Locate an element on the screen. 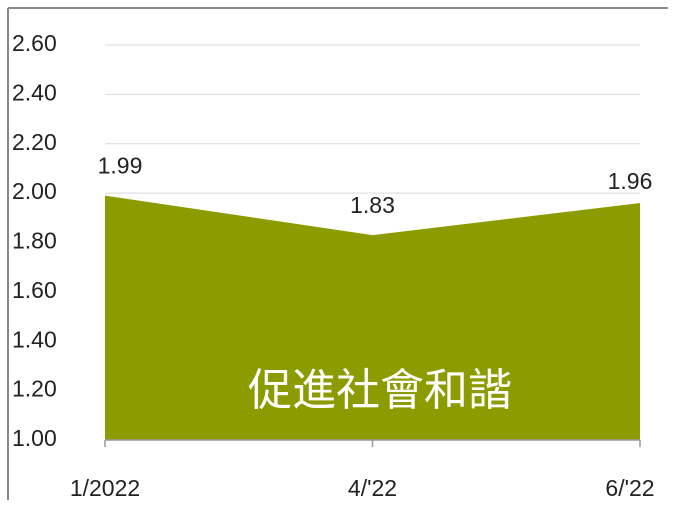 The width and height of the screenshot is (682, 506). y-tick-label: 1.60 is located at coordinates (34, 290).